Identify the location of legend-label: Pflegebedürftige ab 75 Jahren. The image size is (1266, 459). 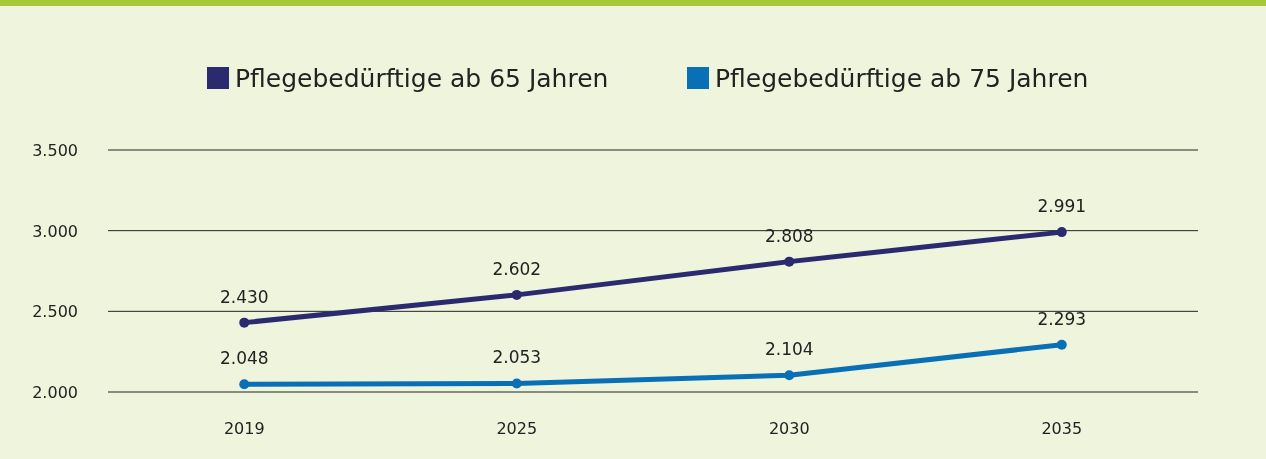
(902, 78).